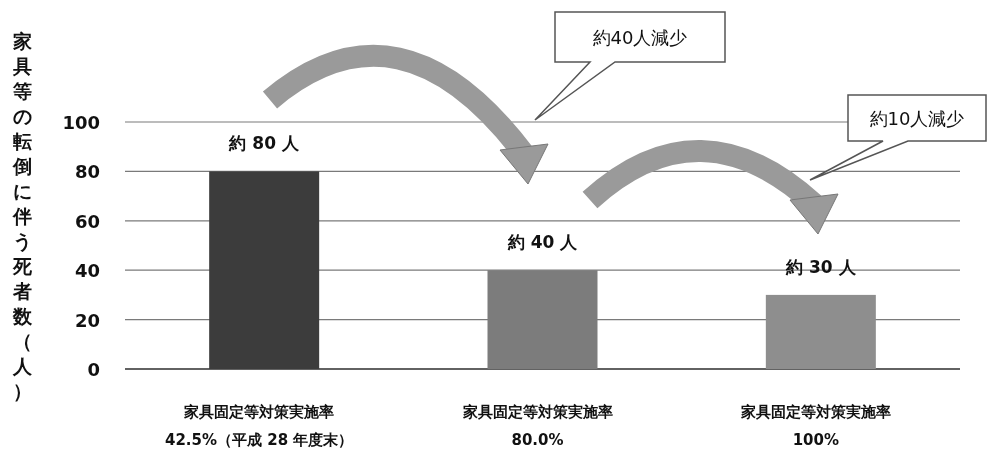 This screenshot has width=1001, height=450. Describe the element at coordinates (22, 216) in the screenshot. I see `text: 家具等の転倒に伴う死者数（人）` at that location.